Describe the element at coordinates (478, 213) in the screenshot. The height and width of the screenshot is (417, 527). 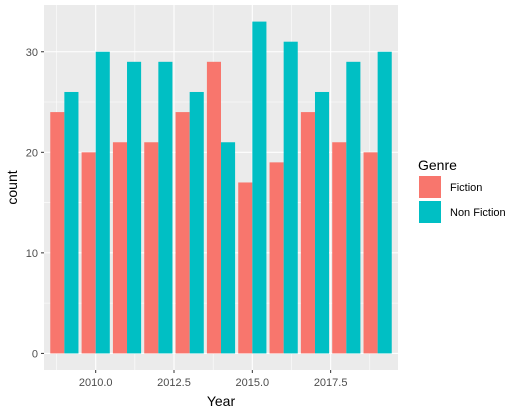
I see `legend-label: Non Fiction` at that location.